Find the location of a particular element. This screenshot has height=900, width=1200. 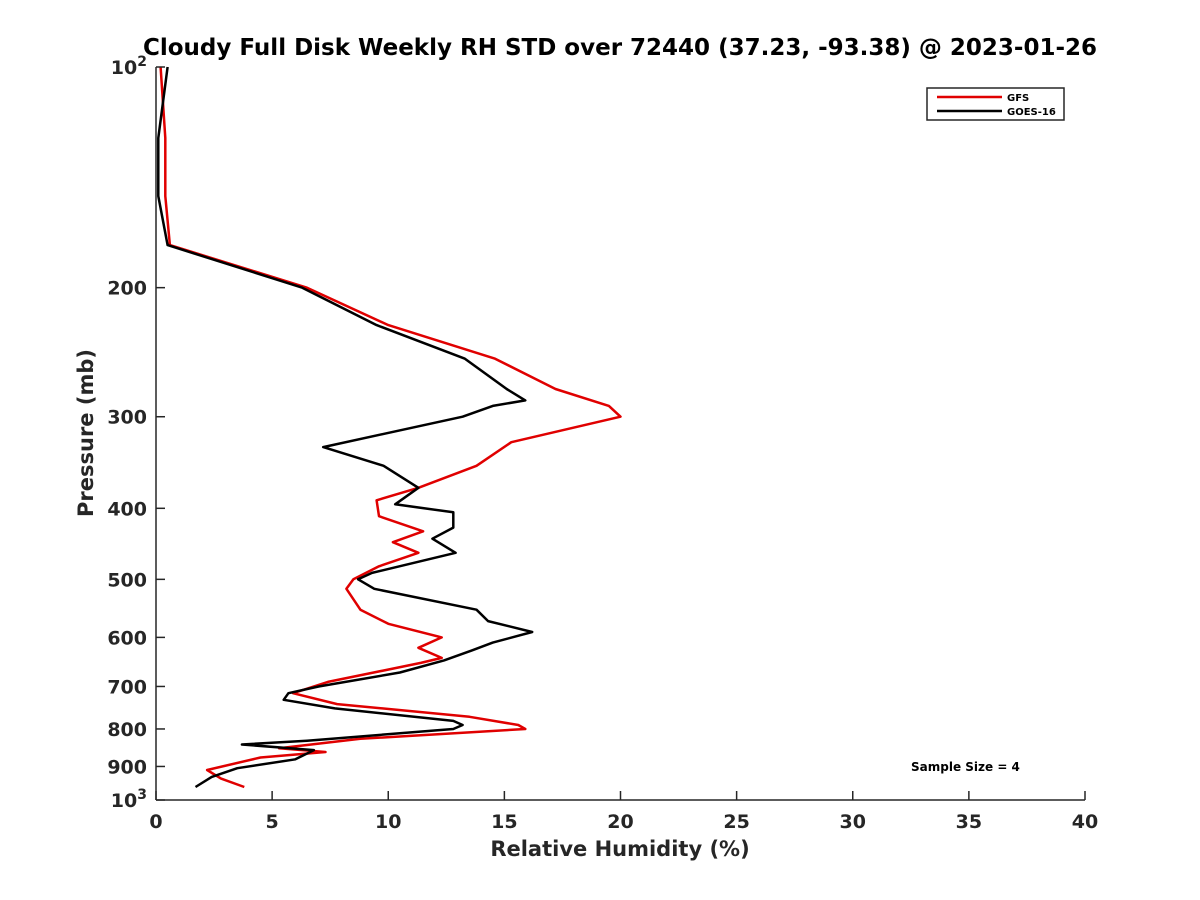

x-tick-label: 5 is located at coordinates (272, 822).